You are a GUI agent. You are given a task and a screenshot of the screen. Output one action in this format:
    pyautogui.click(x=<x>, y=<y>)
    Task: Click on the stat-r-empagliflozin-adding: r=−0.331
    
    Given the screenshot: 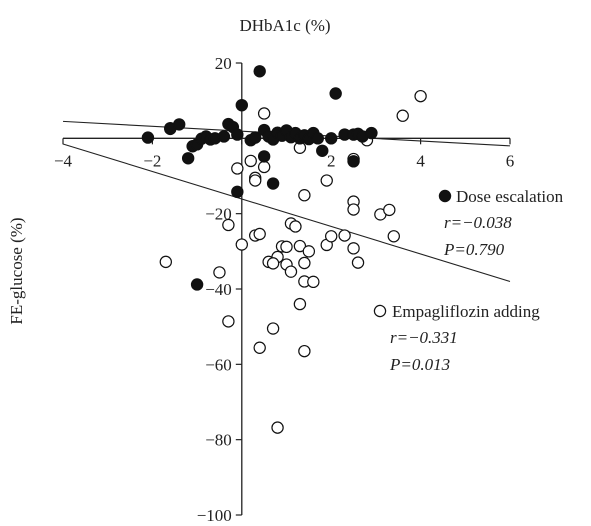 What is the action you would take?
    pyautogui.click(x=424, y=337)
    